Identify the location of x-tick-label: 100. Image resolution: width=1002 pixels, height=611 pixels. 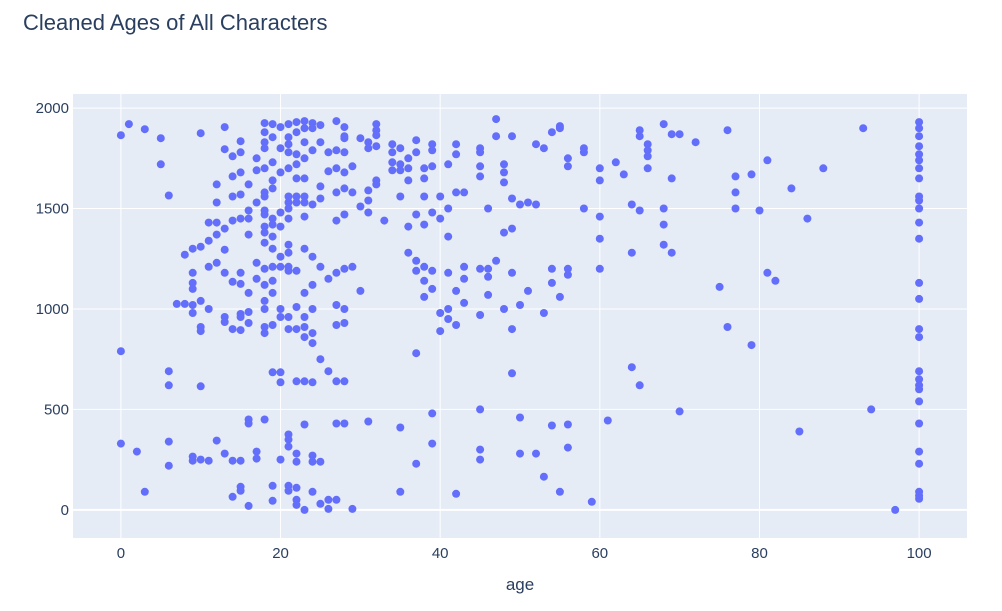
(919, 553).